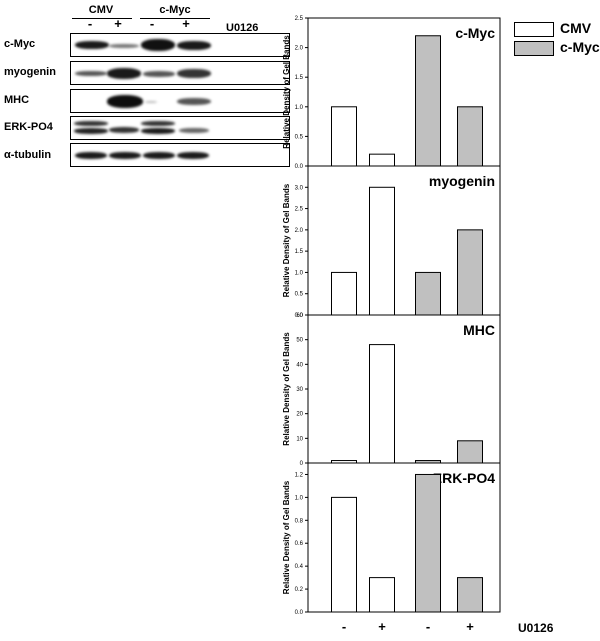 This screenshot has width=600, height=641. What do you see at coordinates (180, 101) in the screenshot?
I see `blot-strip-mhc` at bounding box center [180, 101].